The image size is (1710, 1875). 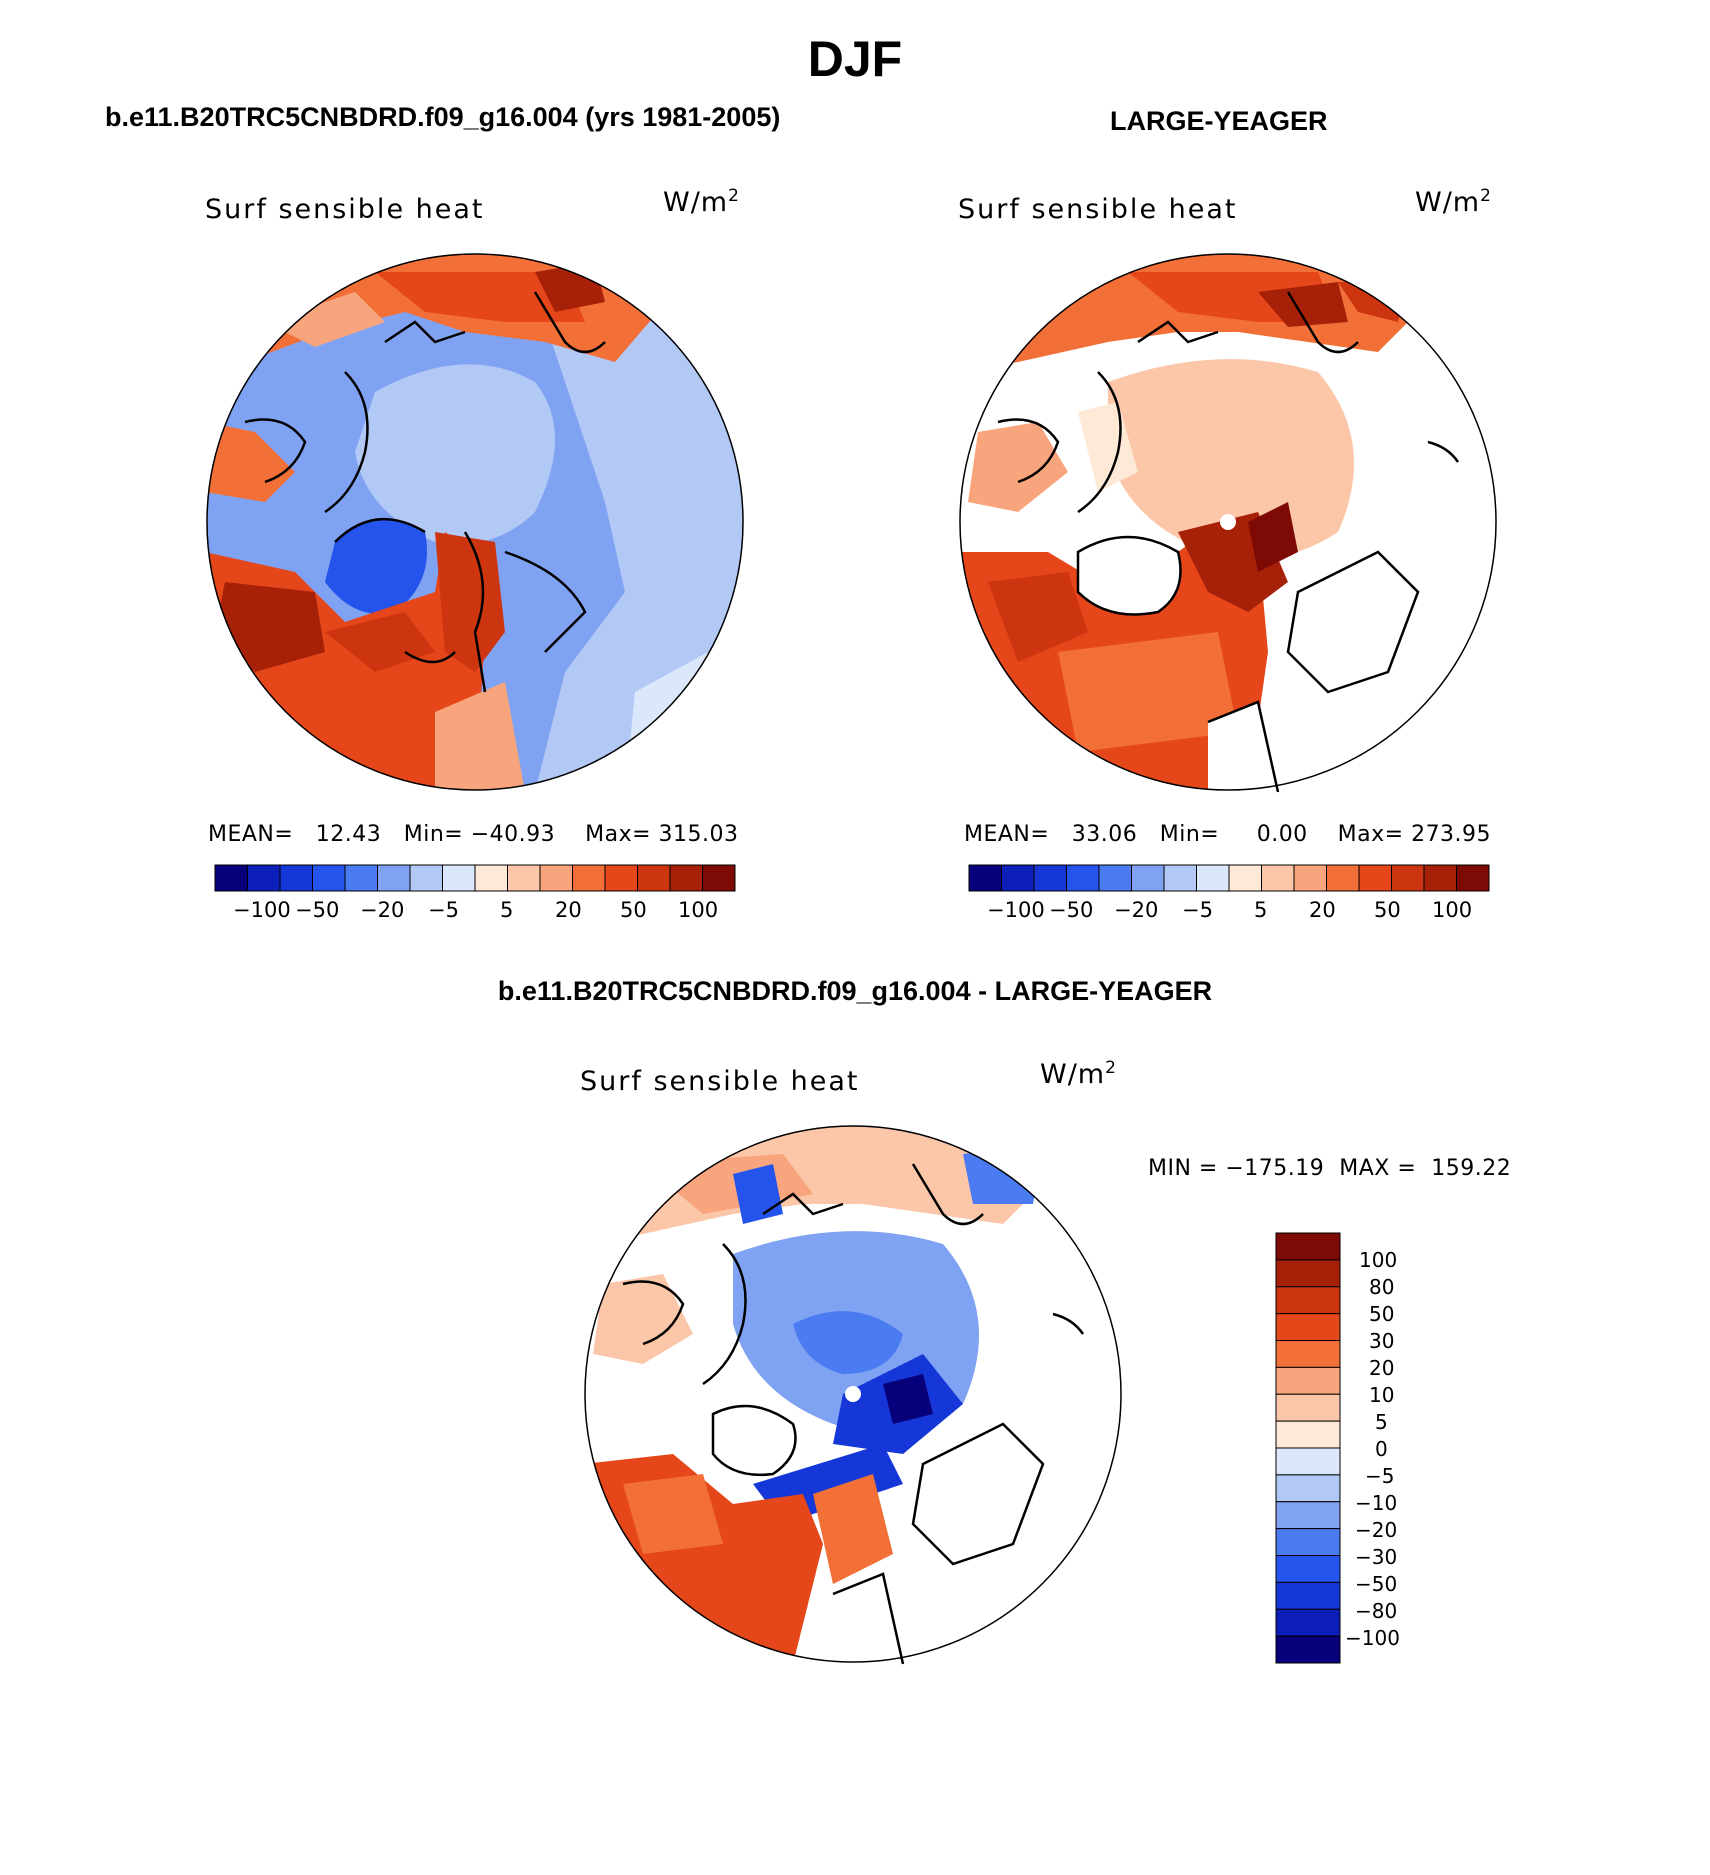 What do you see at coordinates (633, 910) in the screenshot?
I see `panel1-cb-label: 50` at bounding box center [633, 910].